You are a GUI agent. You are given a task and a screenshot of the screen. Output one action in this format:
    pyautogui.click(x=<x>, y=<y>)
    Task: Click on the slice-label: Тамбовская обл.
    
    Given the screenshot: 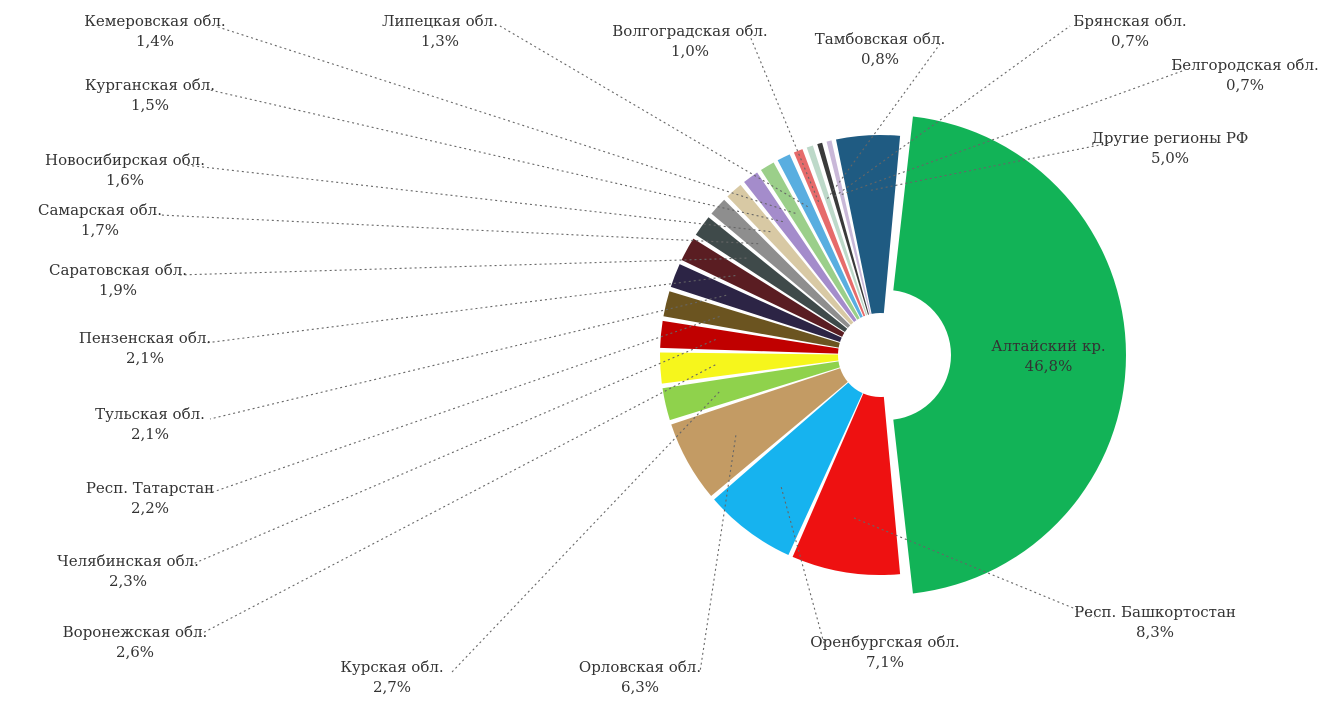 What is the action you would take?
    pyautogui.click(x=880, y=39)
    